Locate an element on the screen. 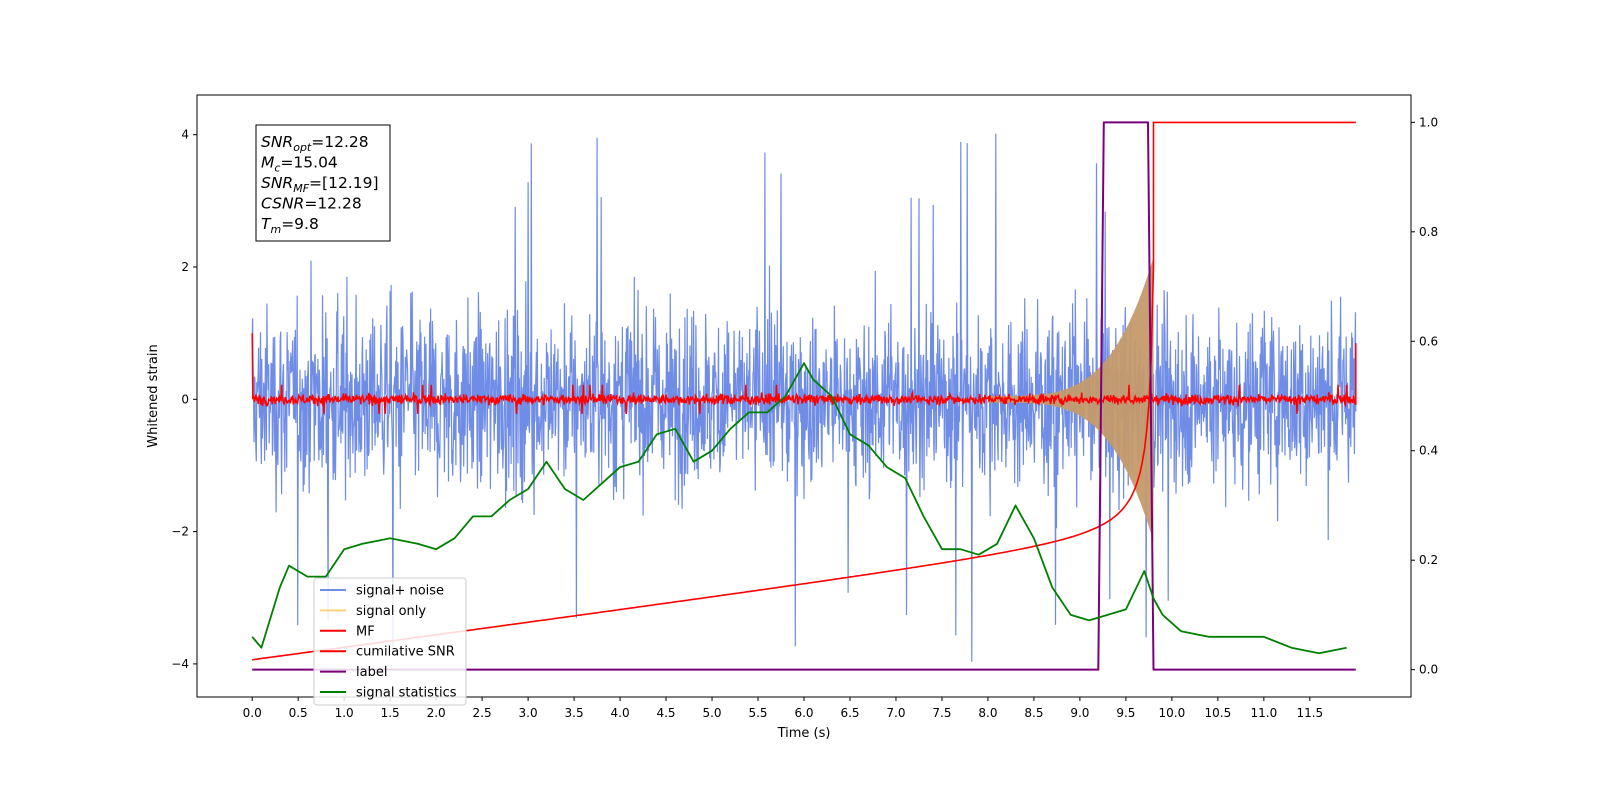  annotation-line: CSNR=12.28 is located at coordinates (311, 204).